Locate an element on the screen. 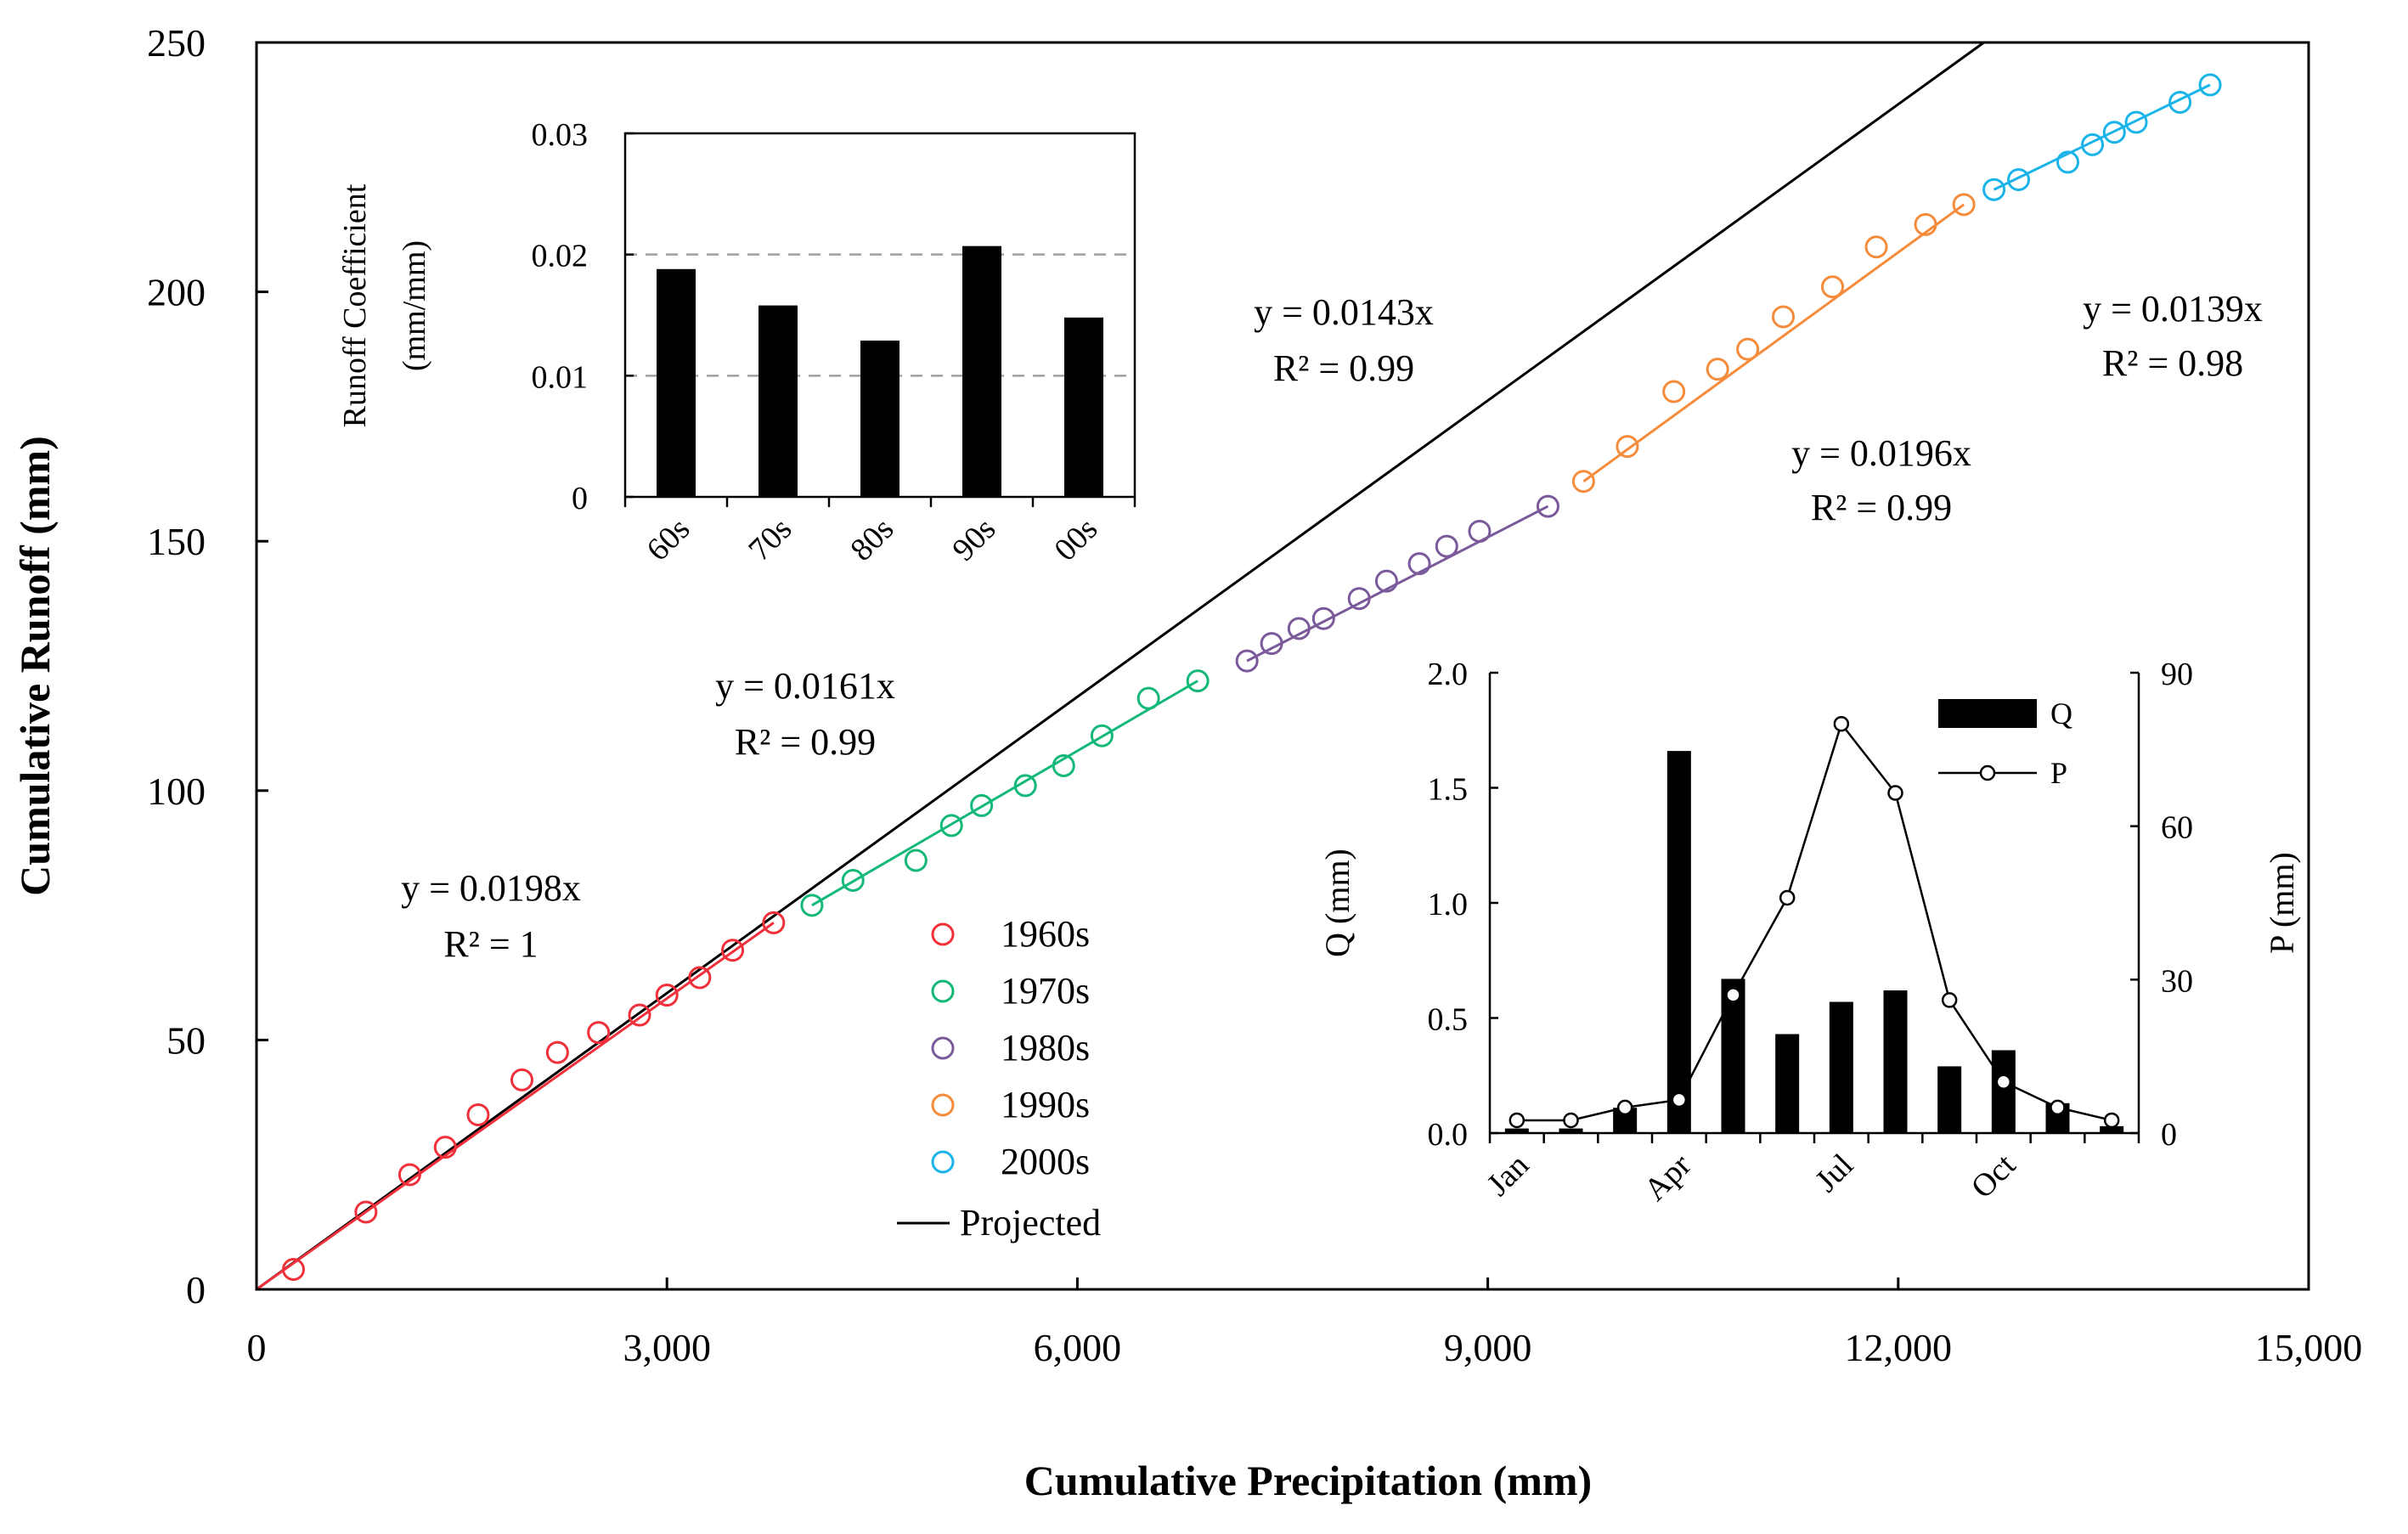  inset2-q-bar-May is located at coordinates (1733, 1056).